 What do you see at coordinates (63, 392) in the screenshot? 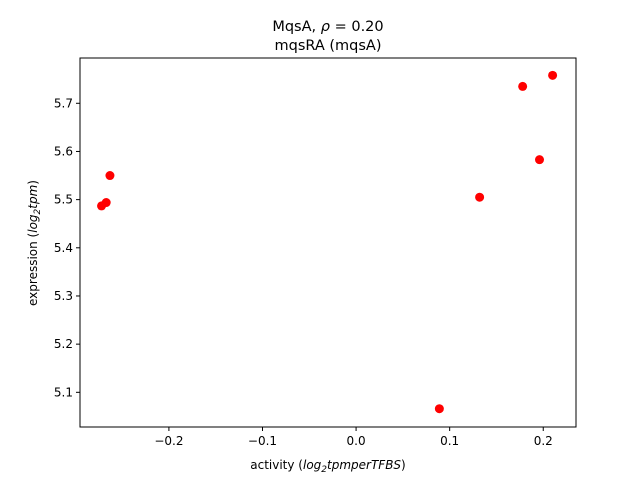
I see `y-tick-label: 5.1` at bounding box center [63, 392].